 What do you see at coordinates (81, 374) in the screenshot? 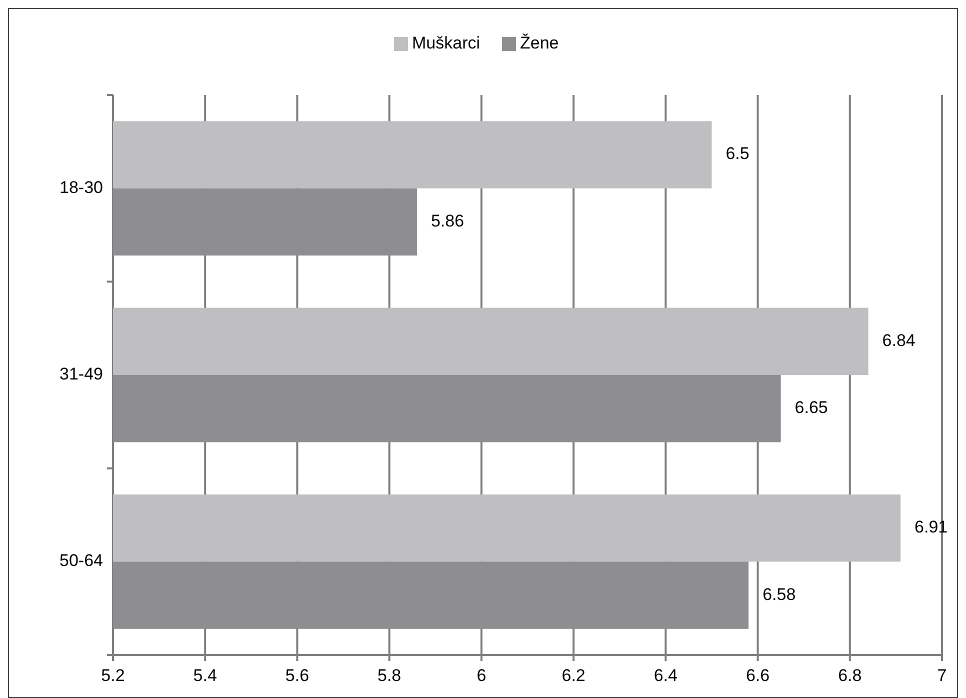
I see `y-tick-label: 31-49` at bounding box center [81, 374].